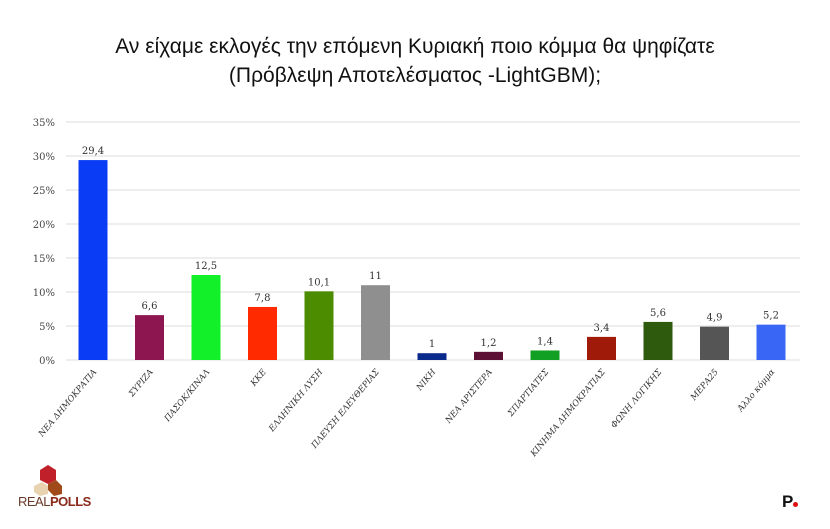 The height and width of the screenshot is (529, 830). Describe the element at coordinates (263, 298) in the screenshot. I see `data-label: 7,8` at that location.